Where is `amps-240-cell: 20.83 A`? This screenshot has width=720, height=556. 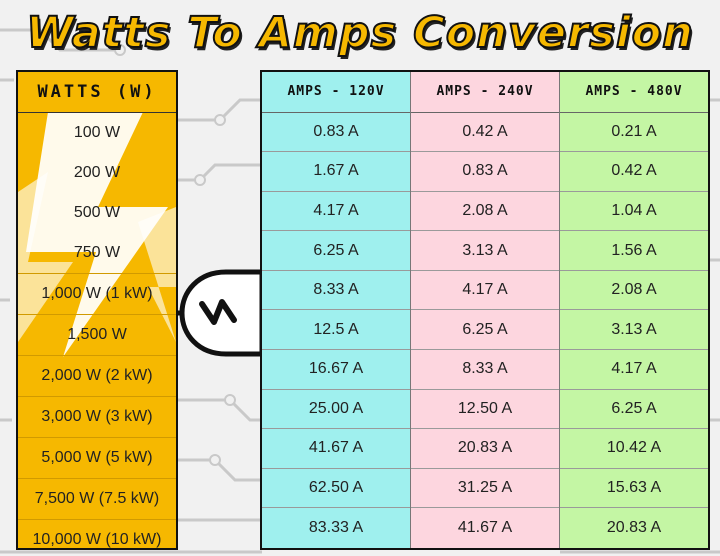
amps-240-cell: 20.83 A is located at coordinates (485, 449).